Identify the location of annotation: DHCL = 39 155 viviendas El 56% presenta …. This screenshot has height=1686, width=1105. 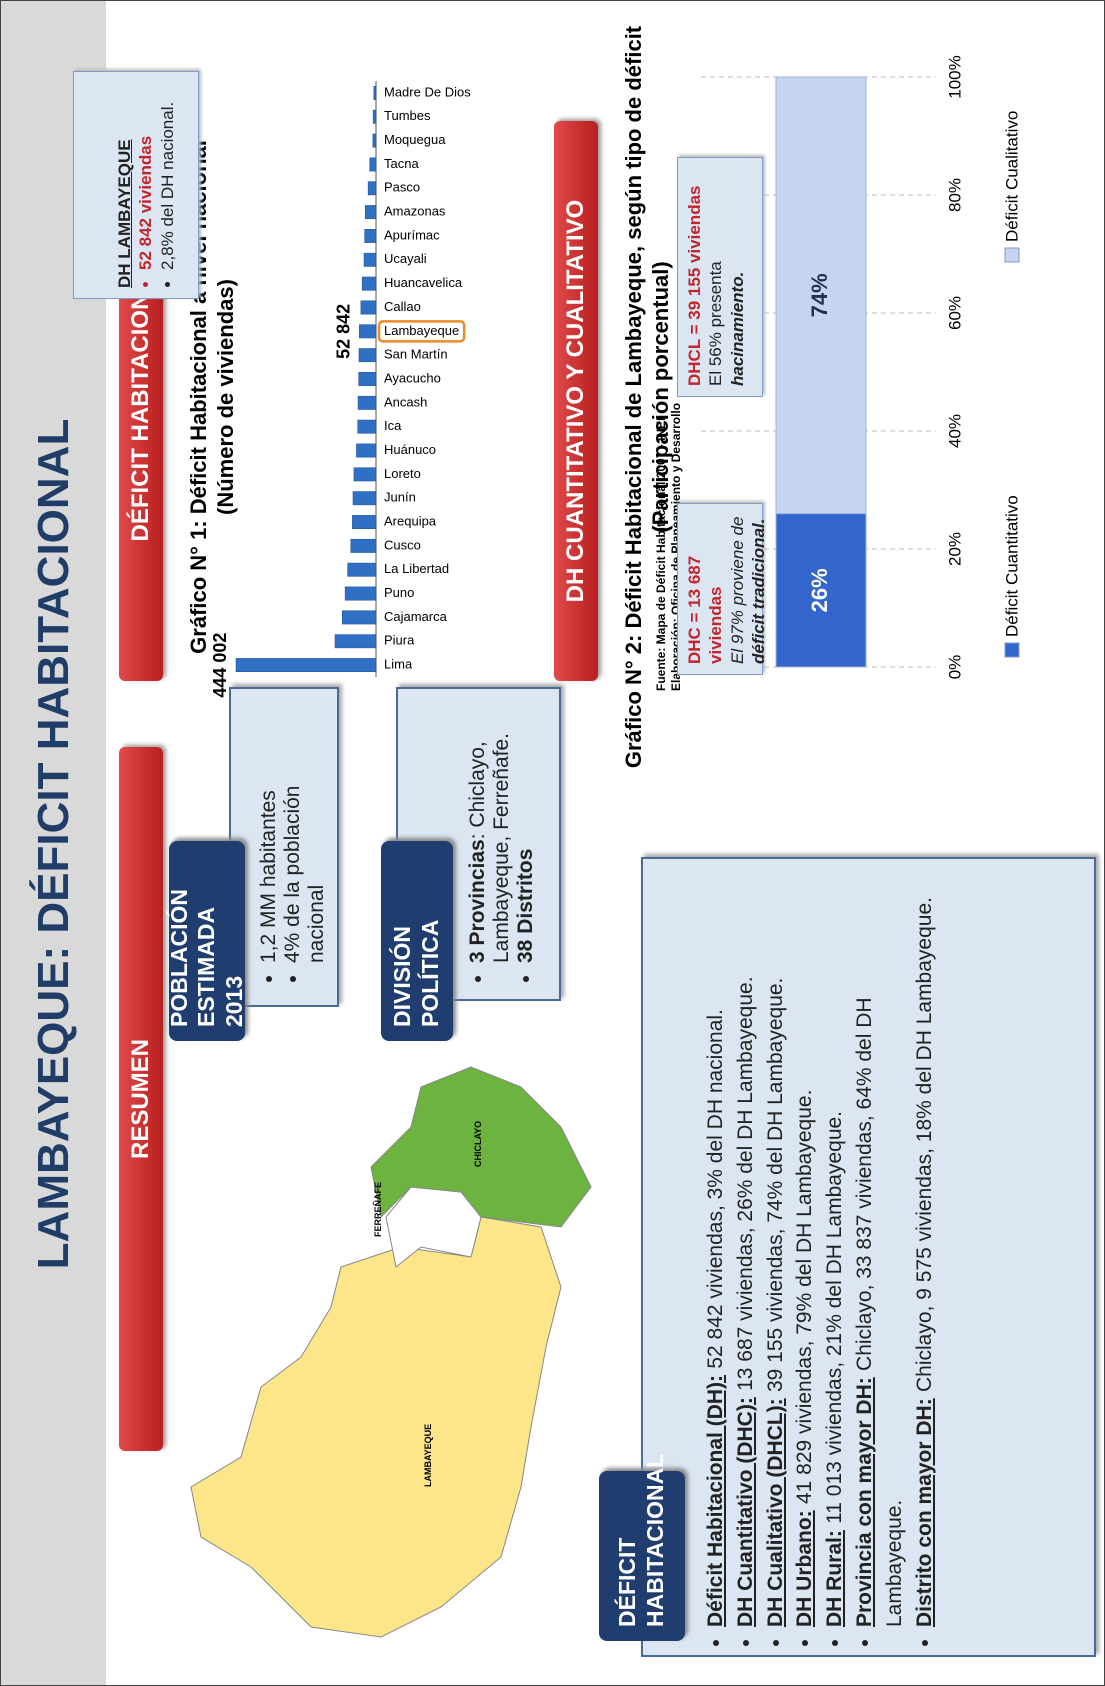
(720, 277).